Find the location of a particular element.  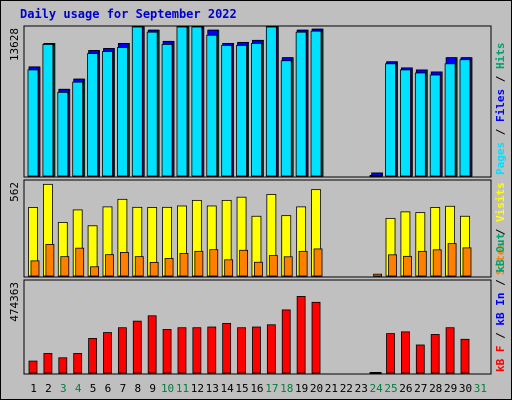

legend-entry: kB Out is located at coordinates (500, 253).